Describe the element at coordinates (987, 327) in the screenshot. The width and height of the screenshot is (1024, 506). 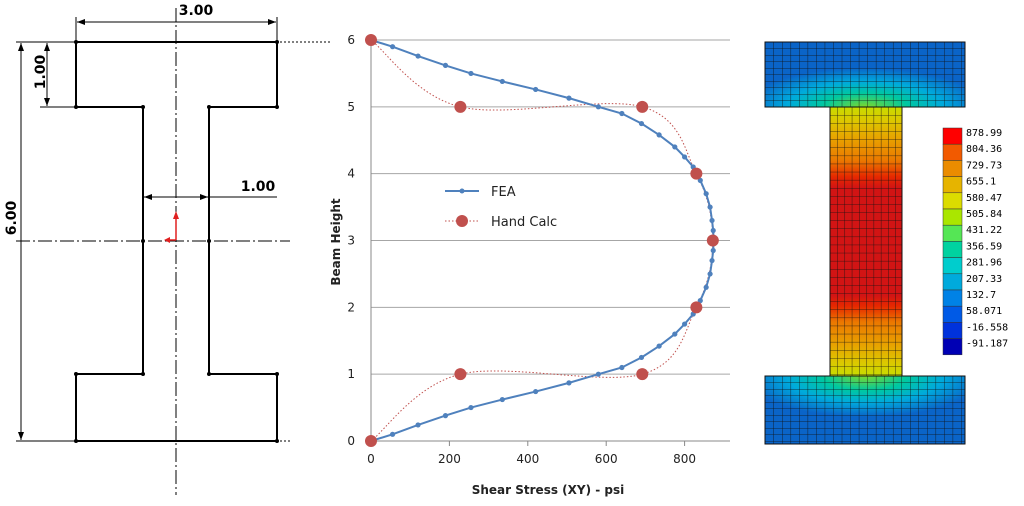
I see `color-legend-value: -16.558` at that location.